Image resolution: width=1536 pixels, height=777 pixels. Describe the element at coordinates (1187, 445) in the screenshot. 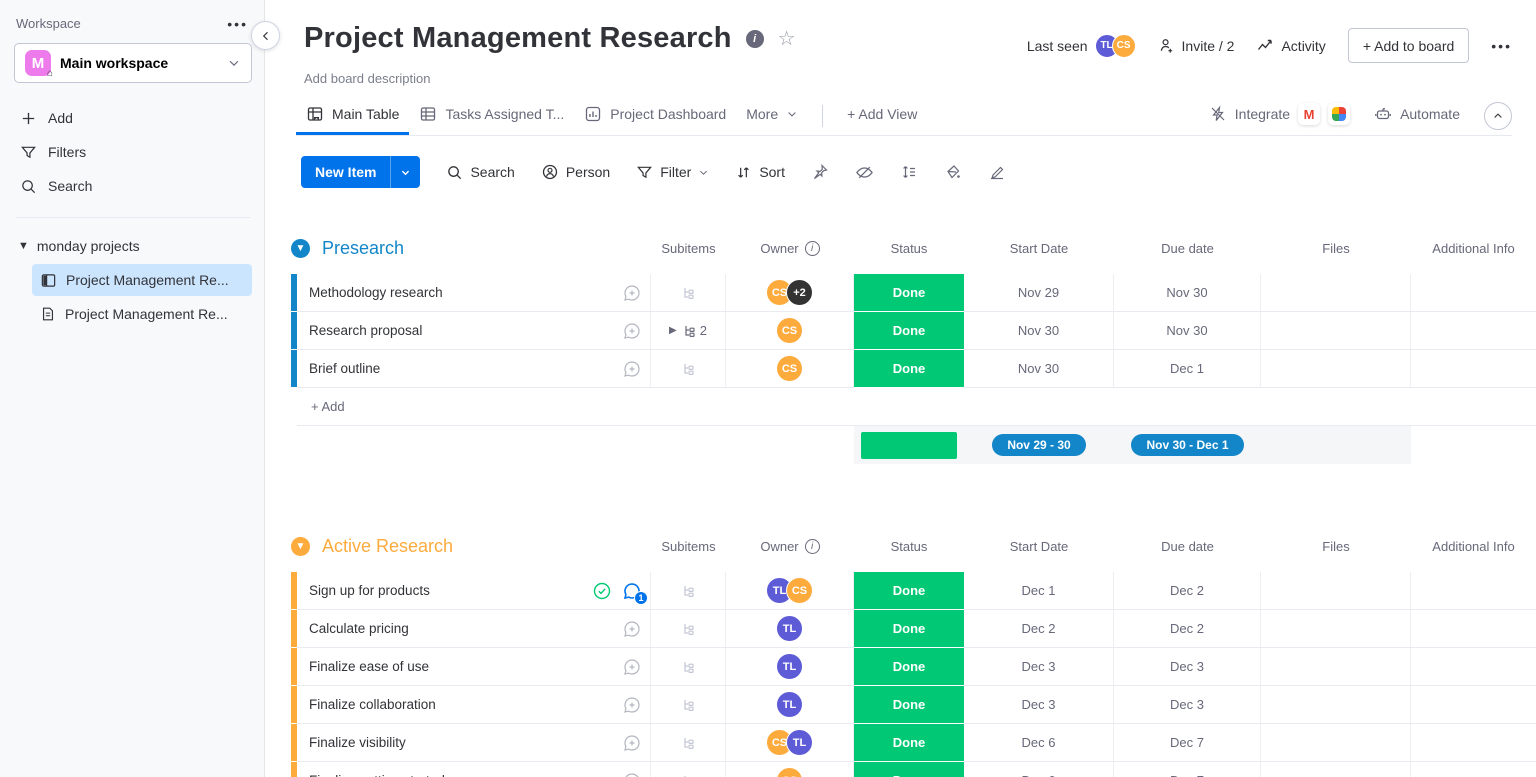

I see `date-range-pill: Nov 30 - Dec 1` at that location.